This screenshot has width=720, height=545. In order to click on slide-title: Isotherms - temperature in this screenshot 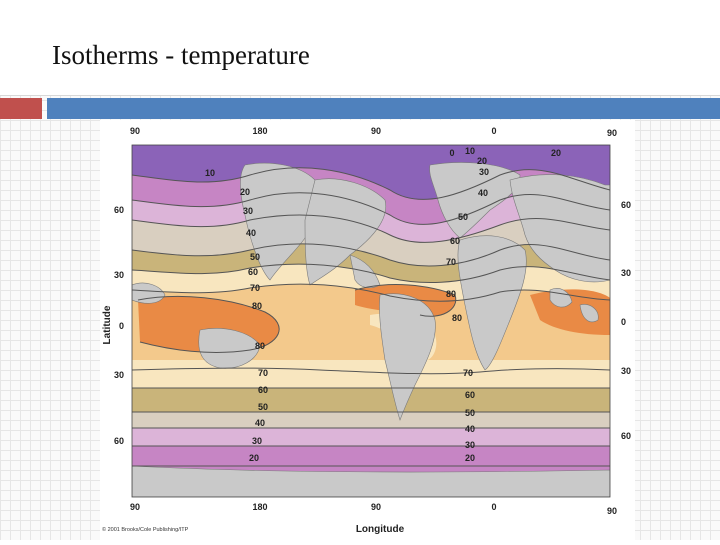, I will do `click(181, 55)`.